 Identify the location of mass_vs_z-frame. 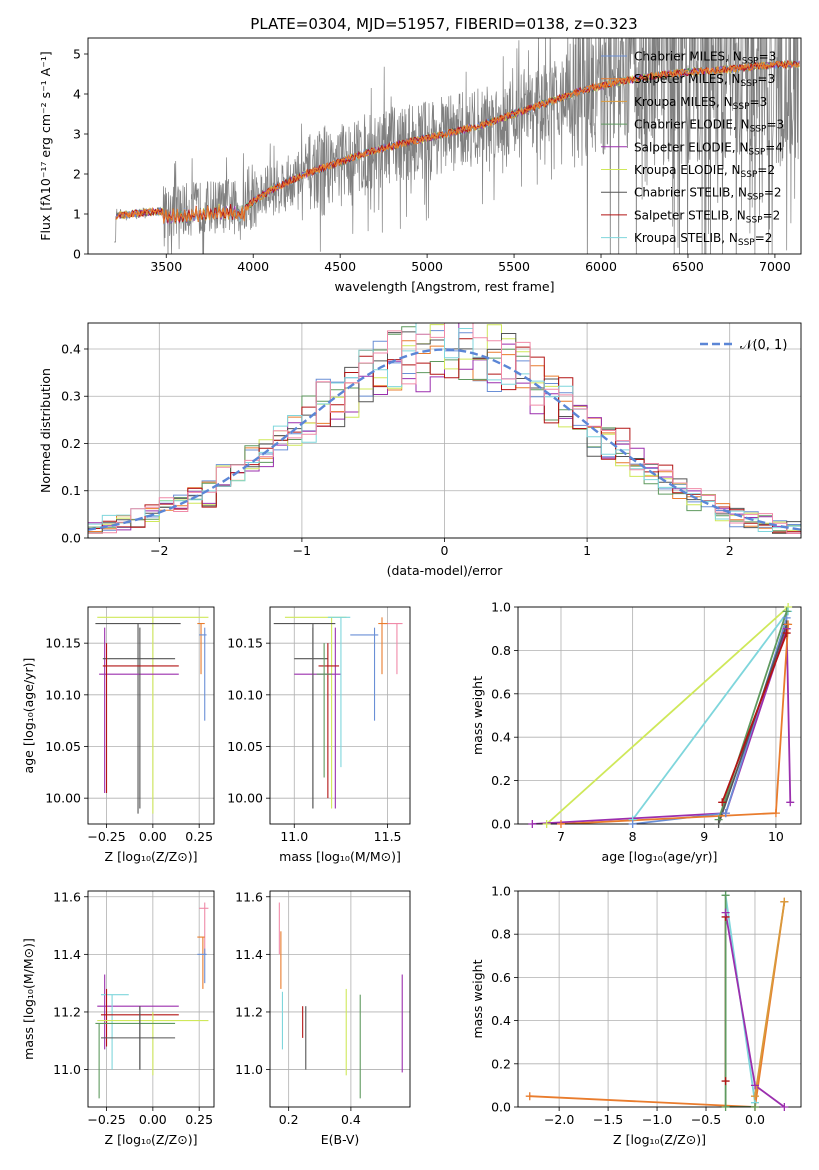
(151, 999).